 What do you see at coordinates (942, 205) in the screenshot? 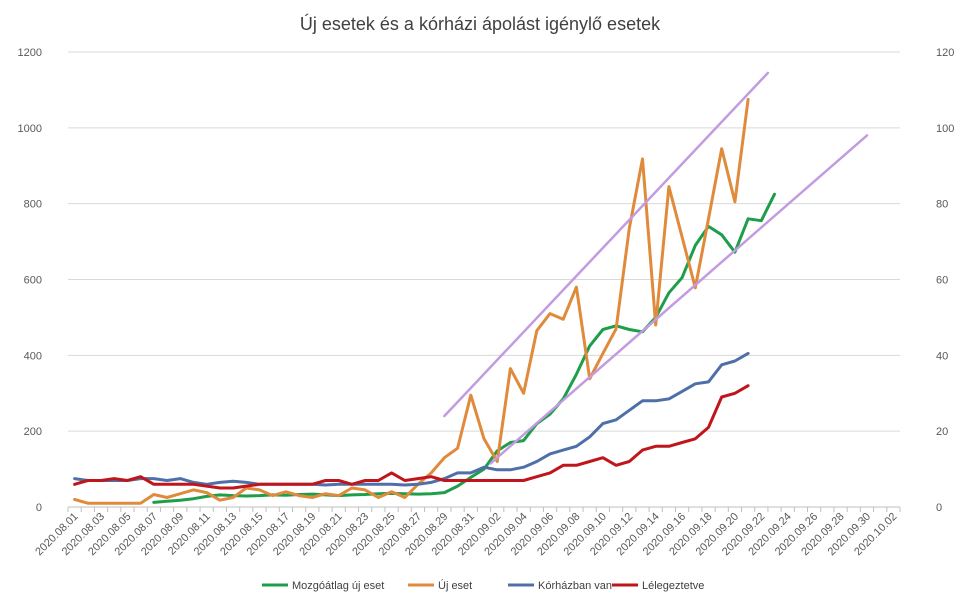
I see `y-right-tick-label: 80` at bounding box center [942, 205].